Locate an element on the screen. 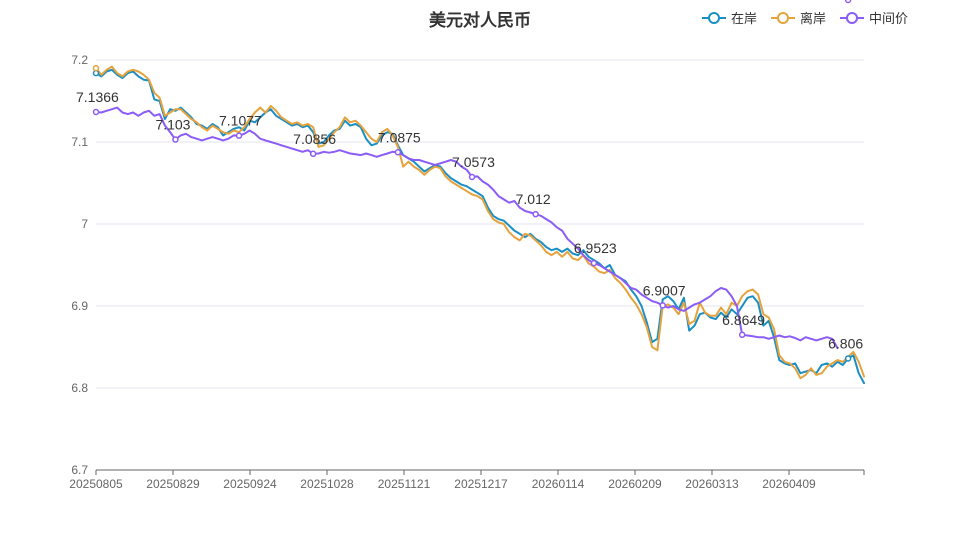 The width and height of the screenshot is (960, 540). data-label: 6.9007 is located at coordinates (664, 290).